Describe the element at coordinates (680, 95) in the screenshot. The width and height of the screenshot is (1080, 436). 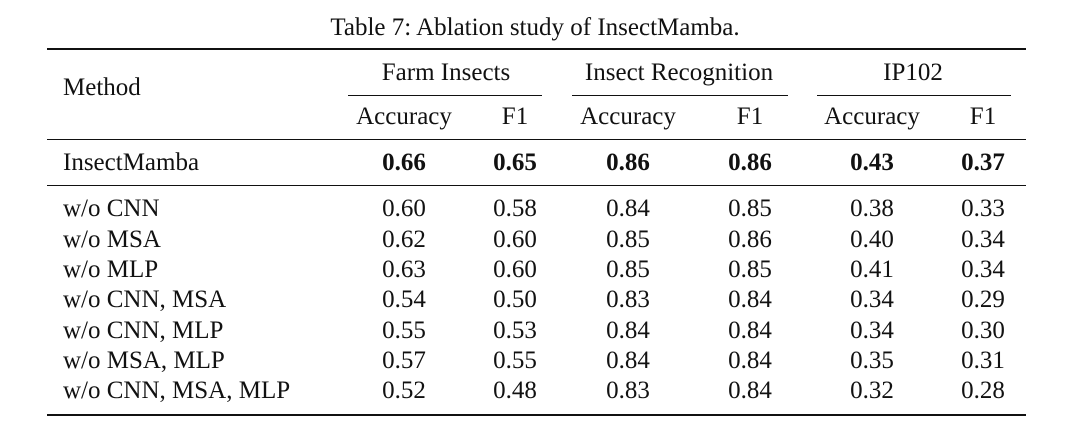
I see `group-underline-insect-recognition` at that location.